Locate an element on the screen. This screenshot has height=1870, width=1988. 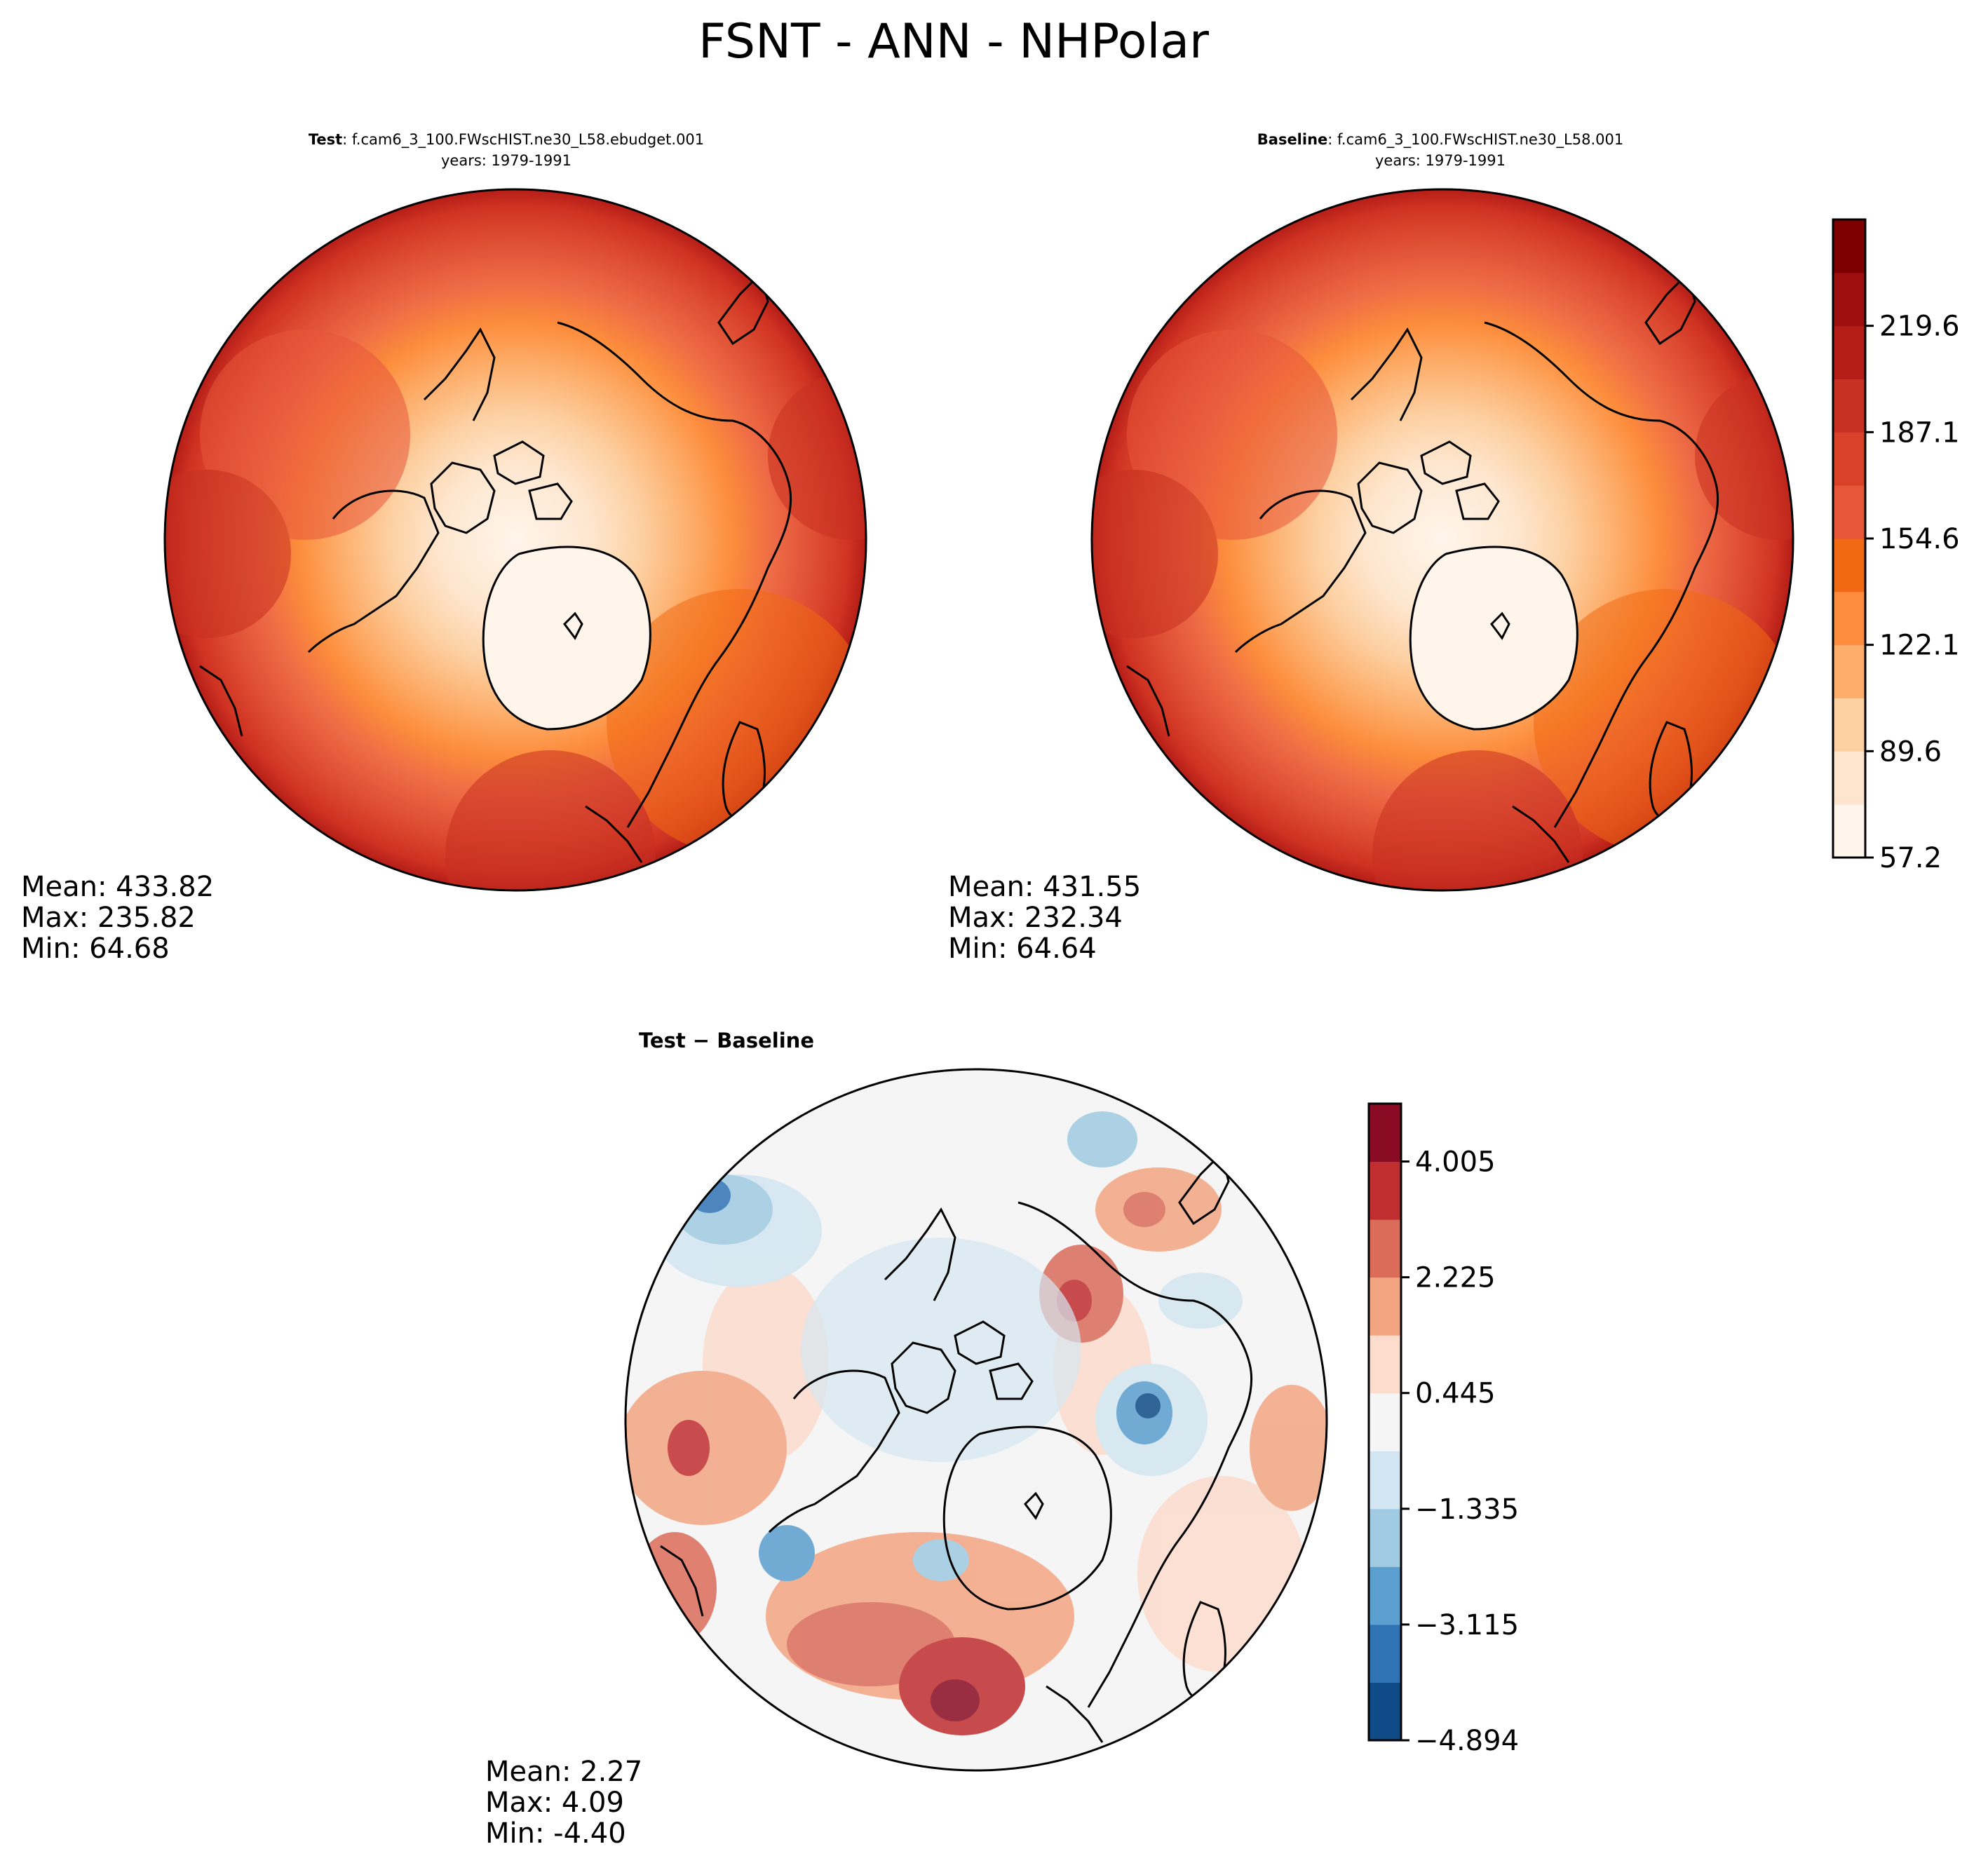
test-stats: Mean: 433.82 Max: 235.82 Min: 64.68 is located at coordinates (117, 918).